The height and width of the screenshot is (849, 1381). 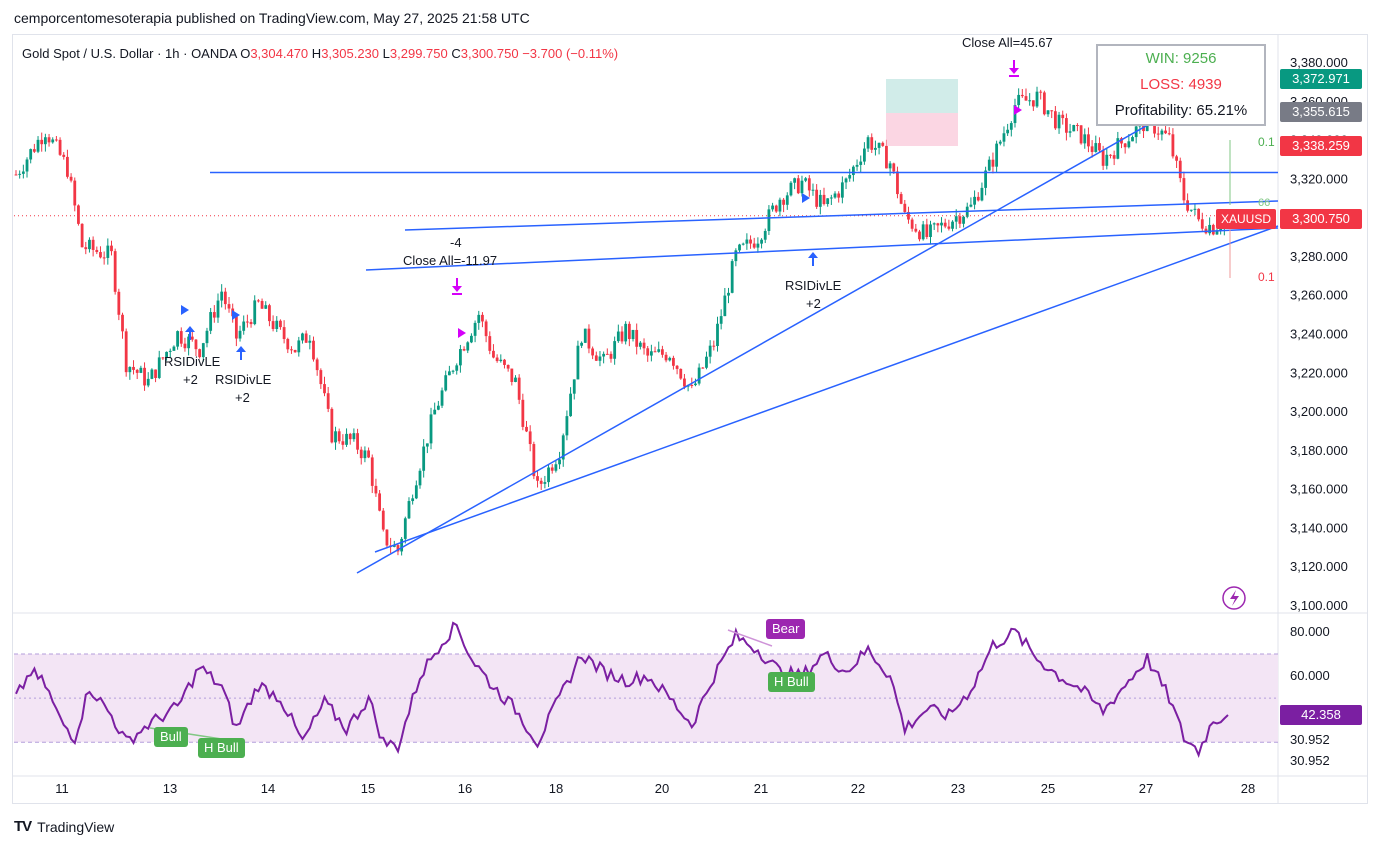 I want to click on price-badge-entry: 3,355.615, so click(x=1321, y=112).